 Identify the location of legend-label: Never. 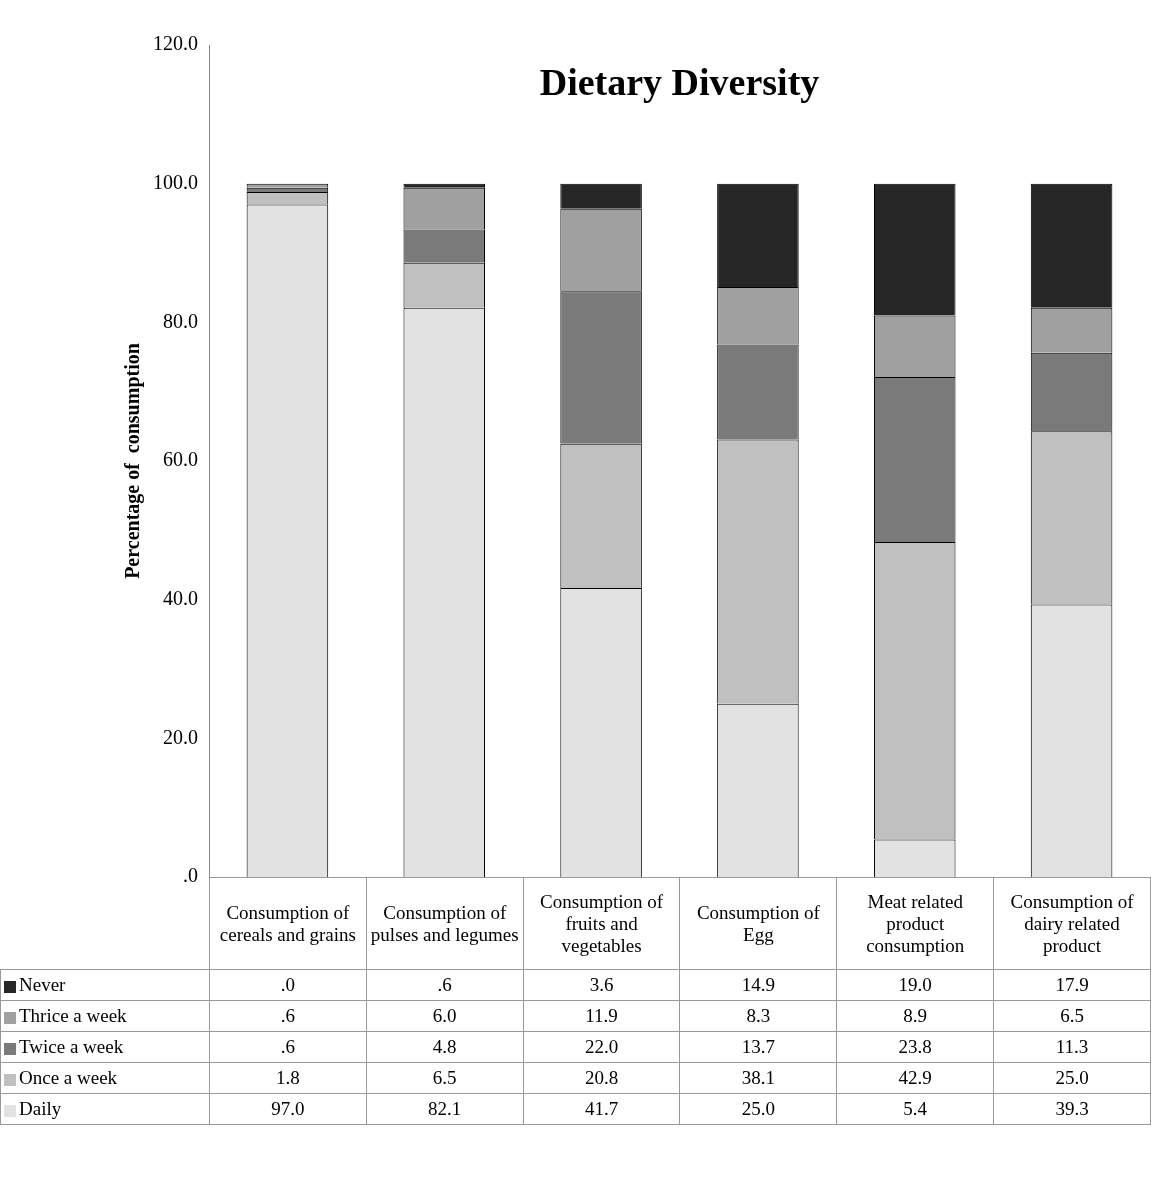
(105, 985).